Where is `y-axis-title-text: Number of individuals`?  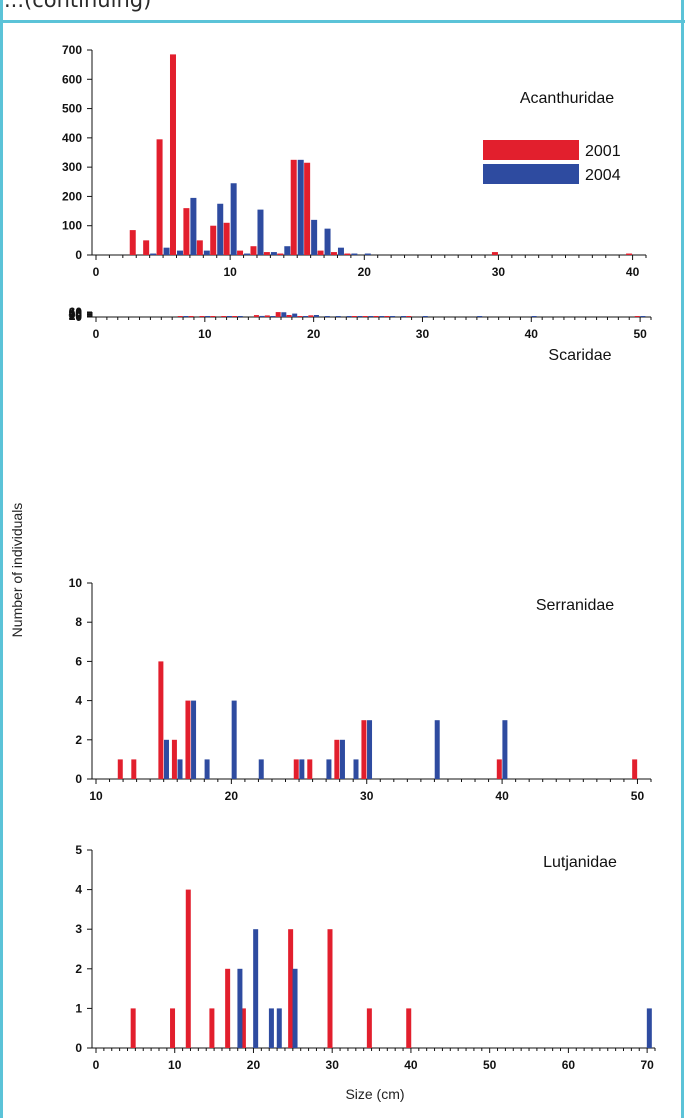
y-axis-title-text: Number of individuals is located at coordinates (17, 570).